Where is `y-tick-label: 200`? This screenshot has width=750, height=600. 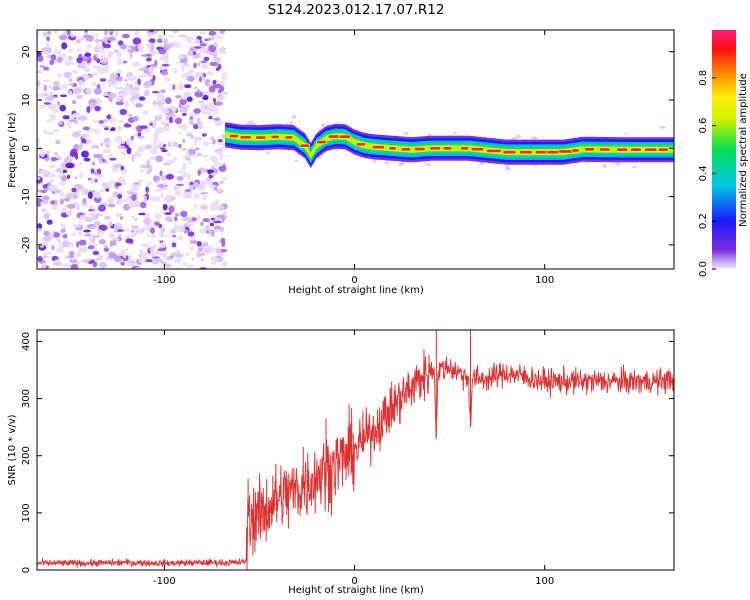
y-tick-label: 200 is located at coordinates (26, 455).